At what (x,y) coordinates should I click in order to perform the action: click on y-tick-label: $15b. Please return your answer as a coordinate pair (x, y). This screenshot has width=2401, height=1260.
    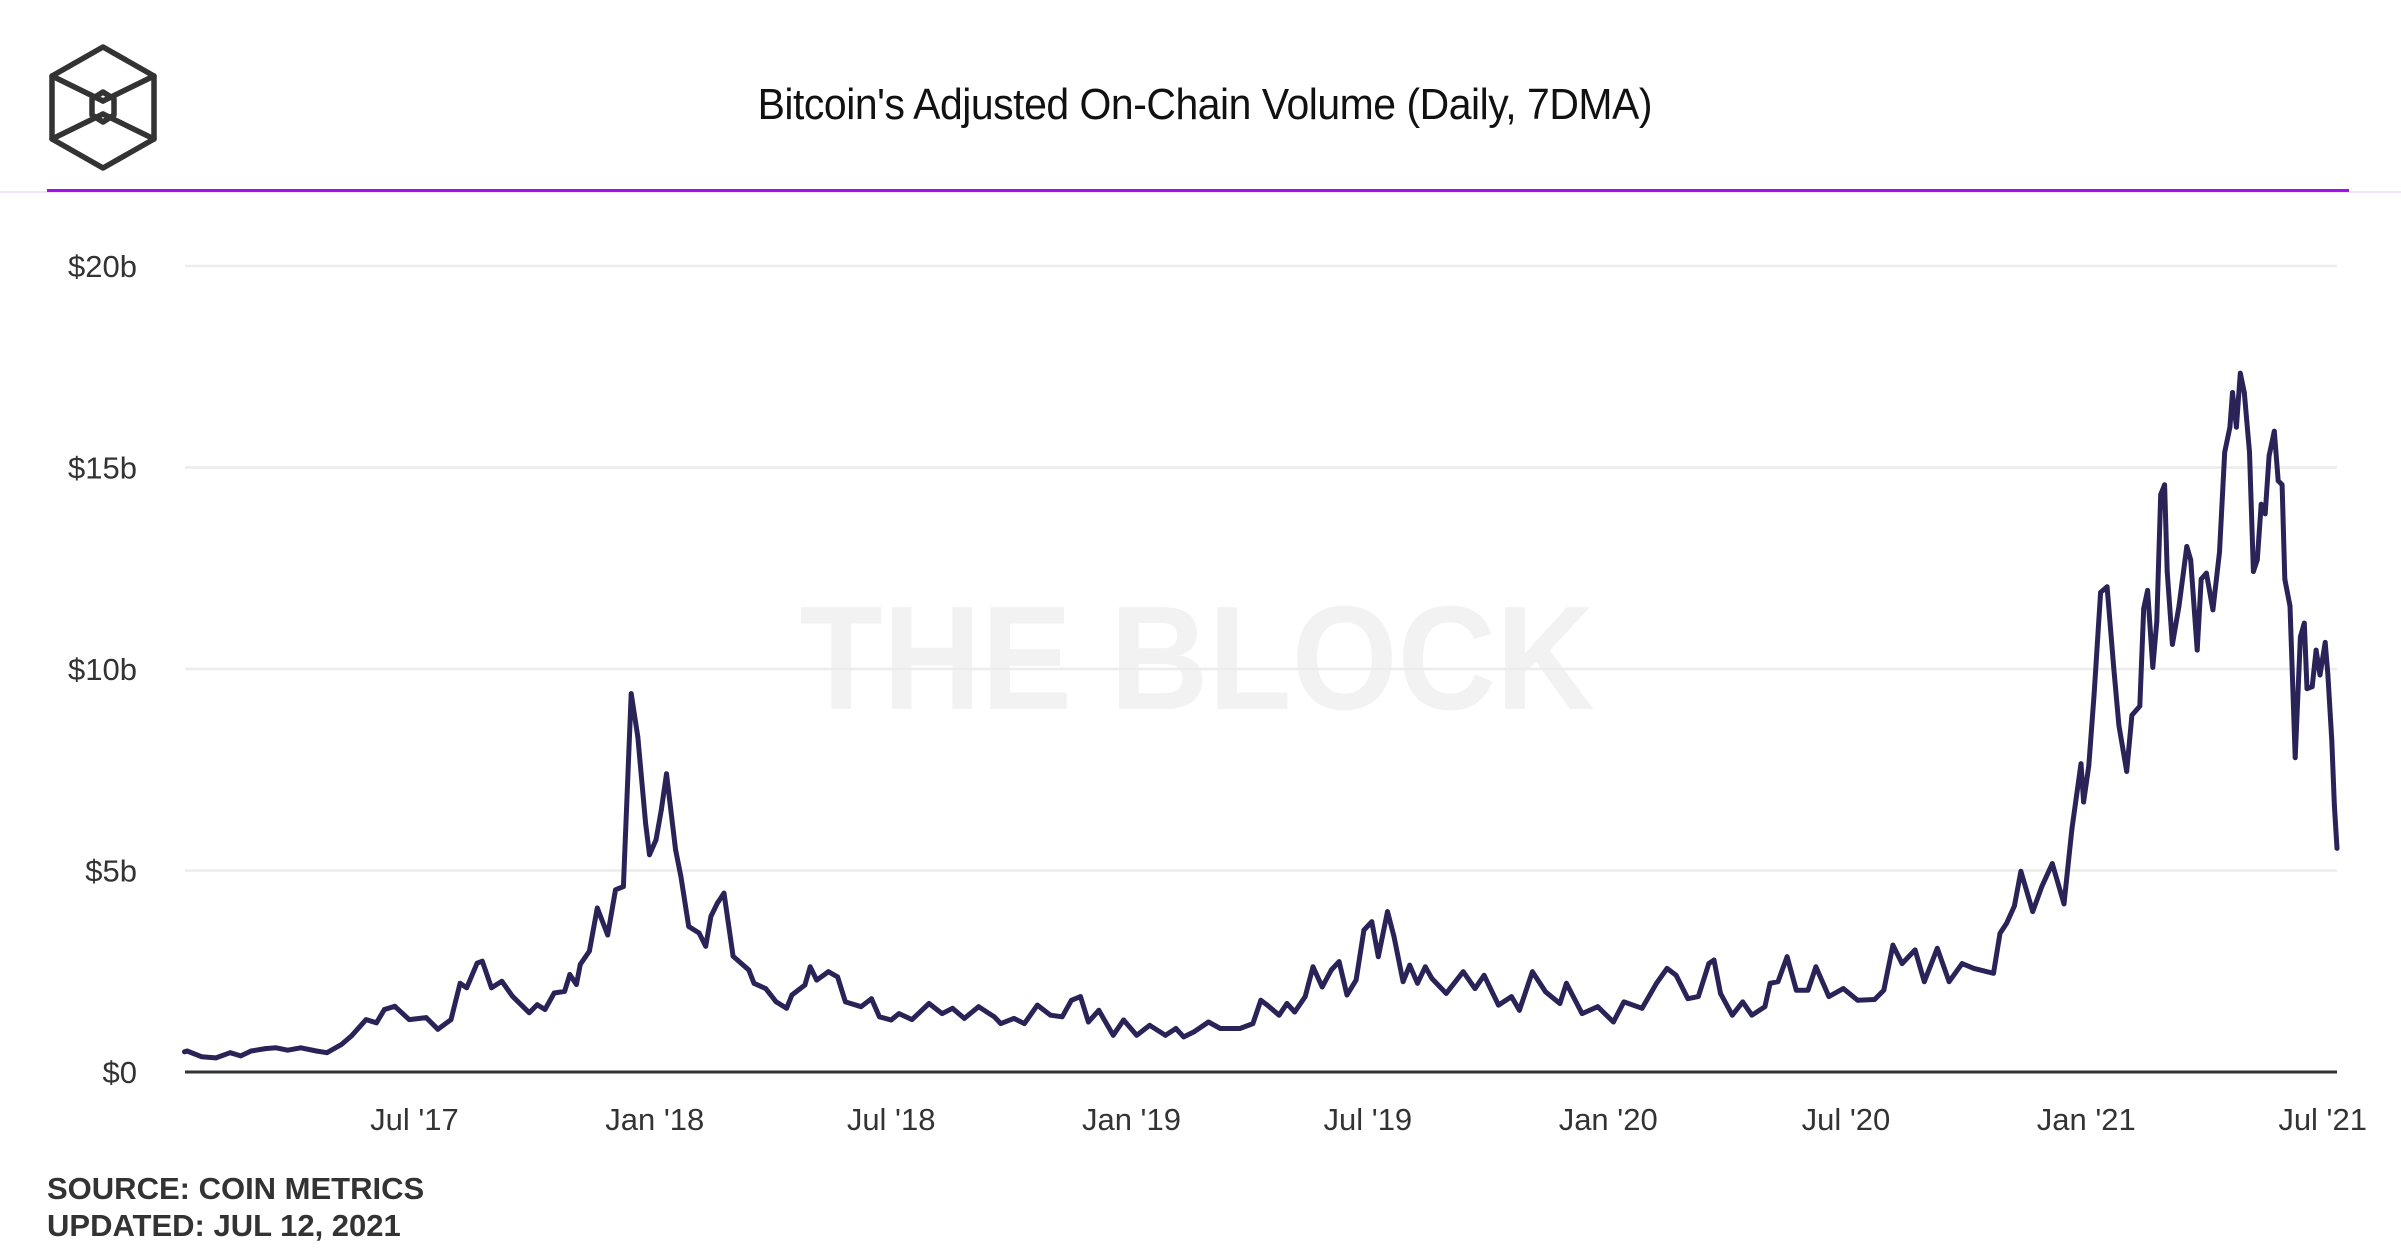
    Looking at the image, I should click on (102, 468).